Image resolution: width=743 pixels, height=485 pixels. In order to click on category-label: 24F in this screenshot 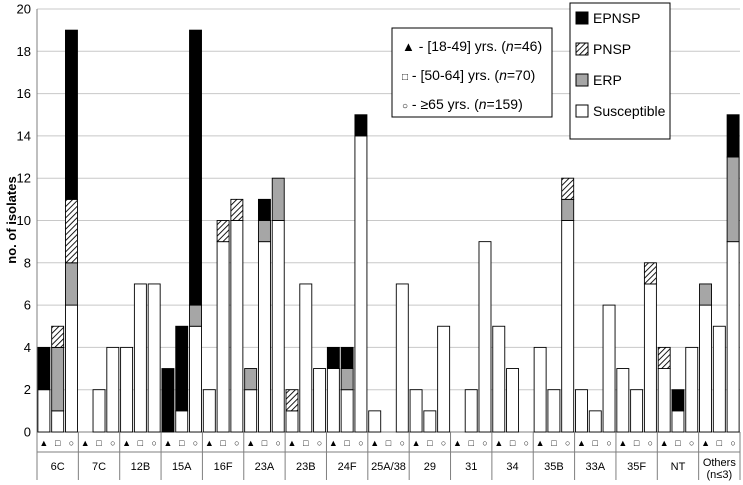, I will do `click(347, 467)`.